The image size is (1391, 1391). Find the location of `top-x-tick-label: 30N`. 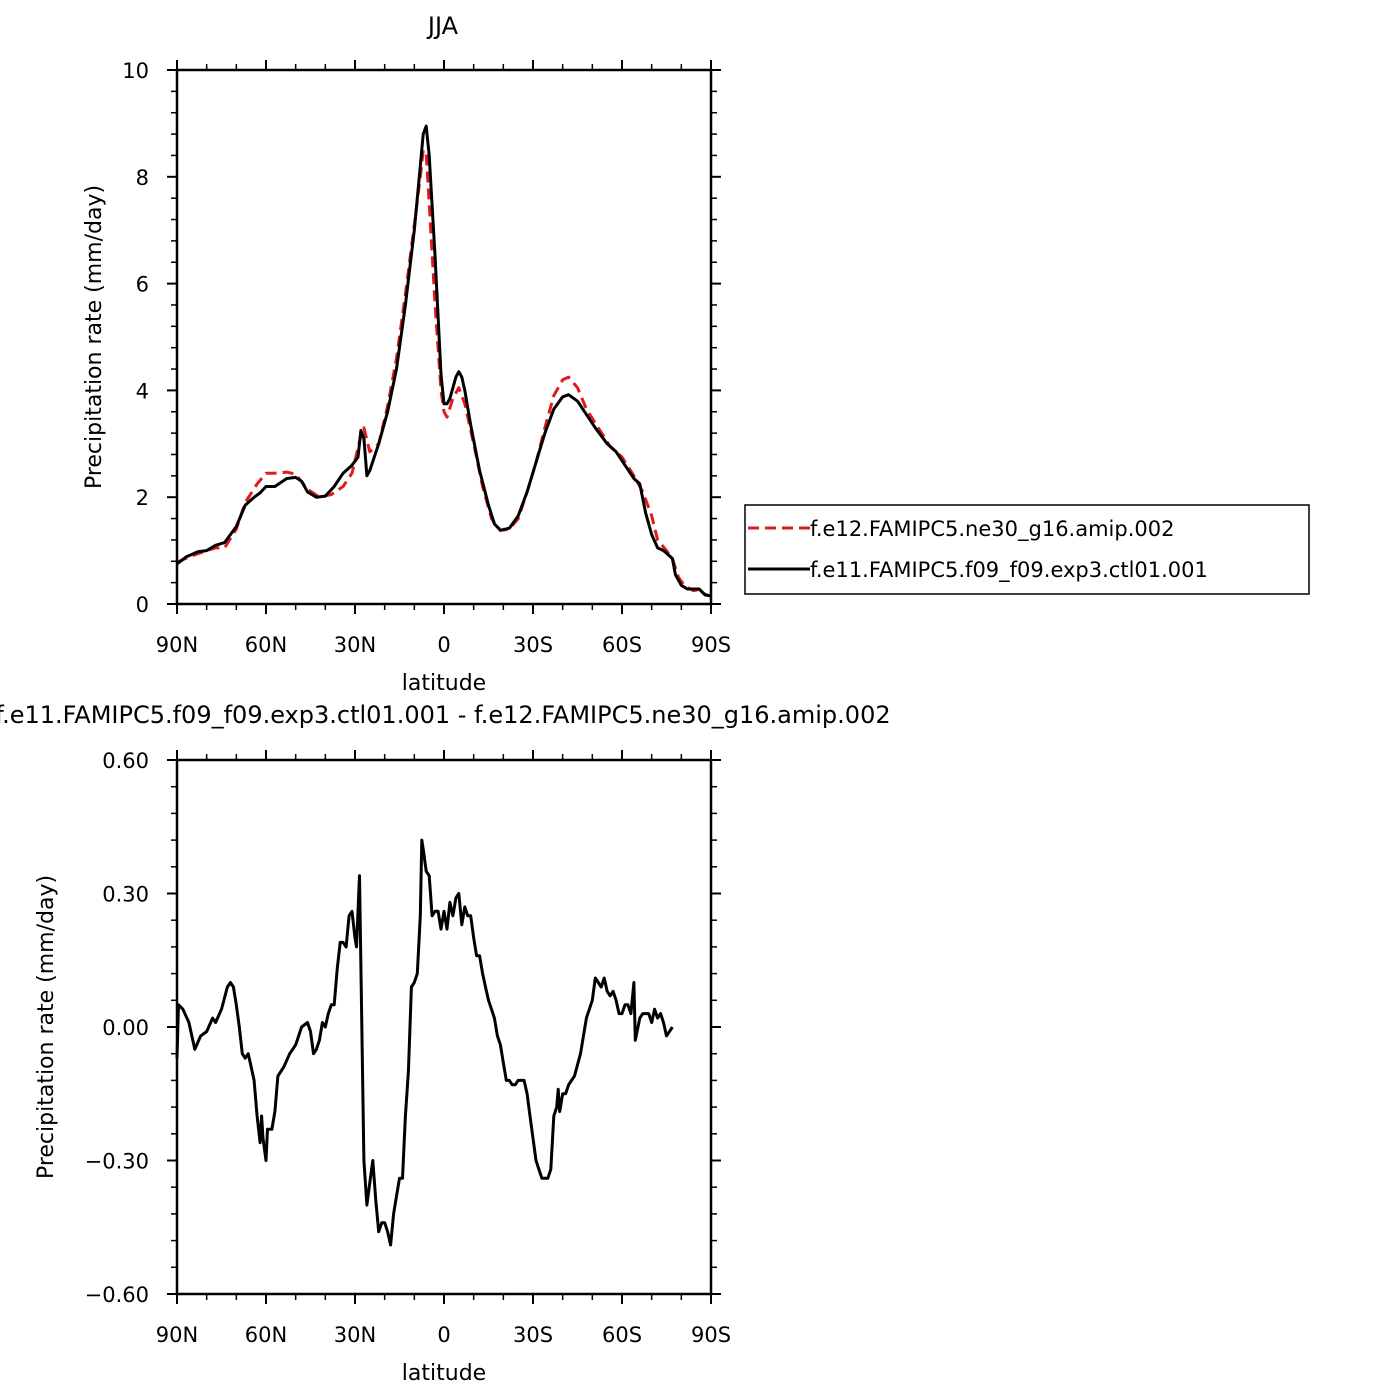

top-x-tick-label: 30N is located at coordinates (355, 645).